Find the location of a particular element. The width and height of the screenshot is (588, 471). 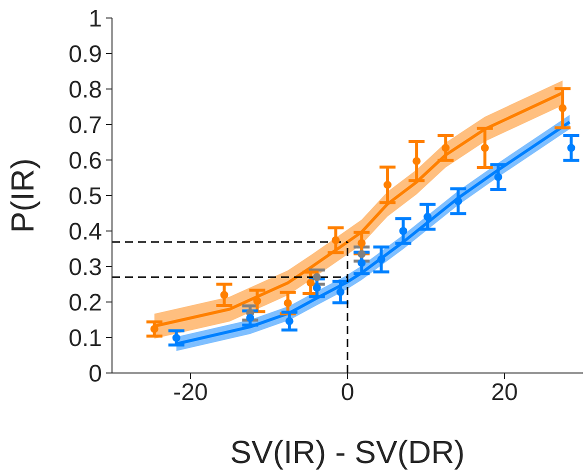

y-tick-label: 0.1 is located at coordinates (85, 338).